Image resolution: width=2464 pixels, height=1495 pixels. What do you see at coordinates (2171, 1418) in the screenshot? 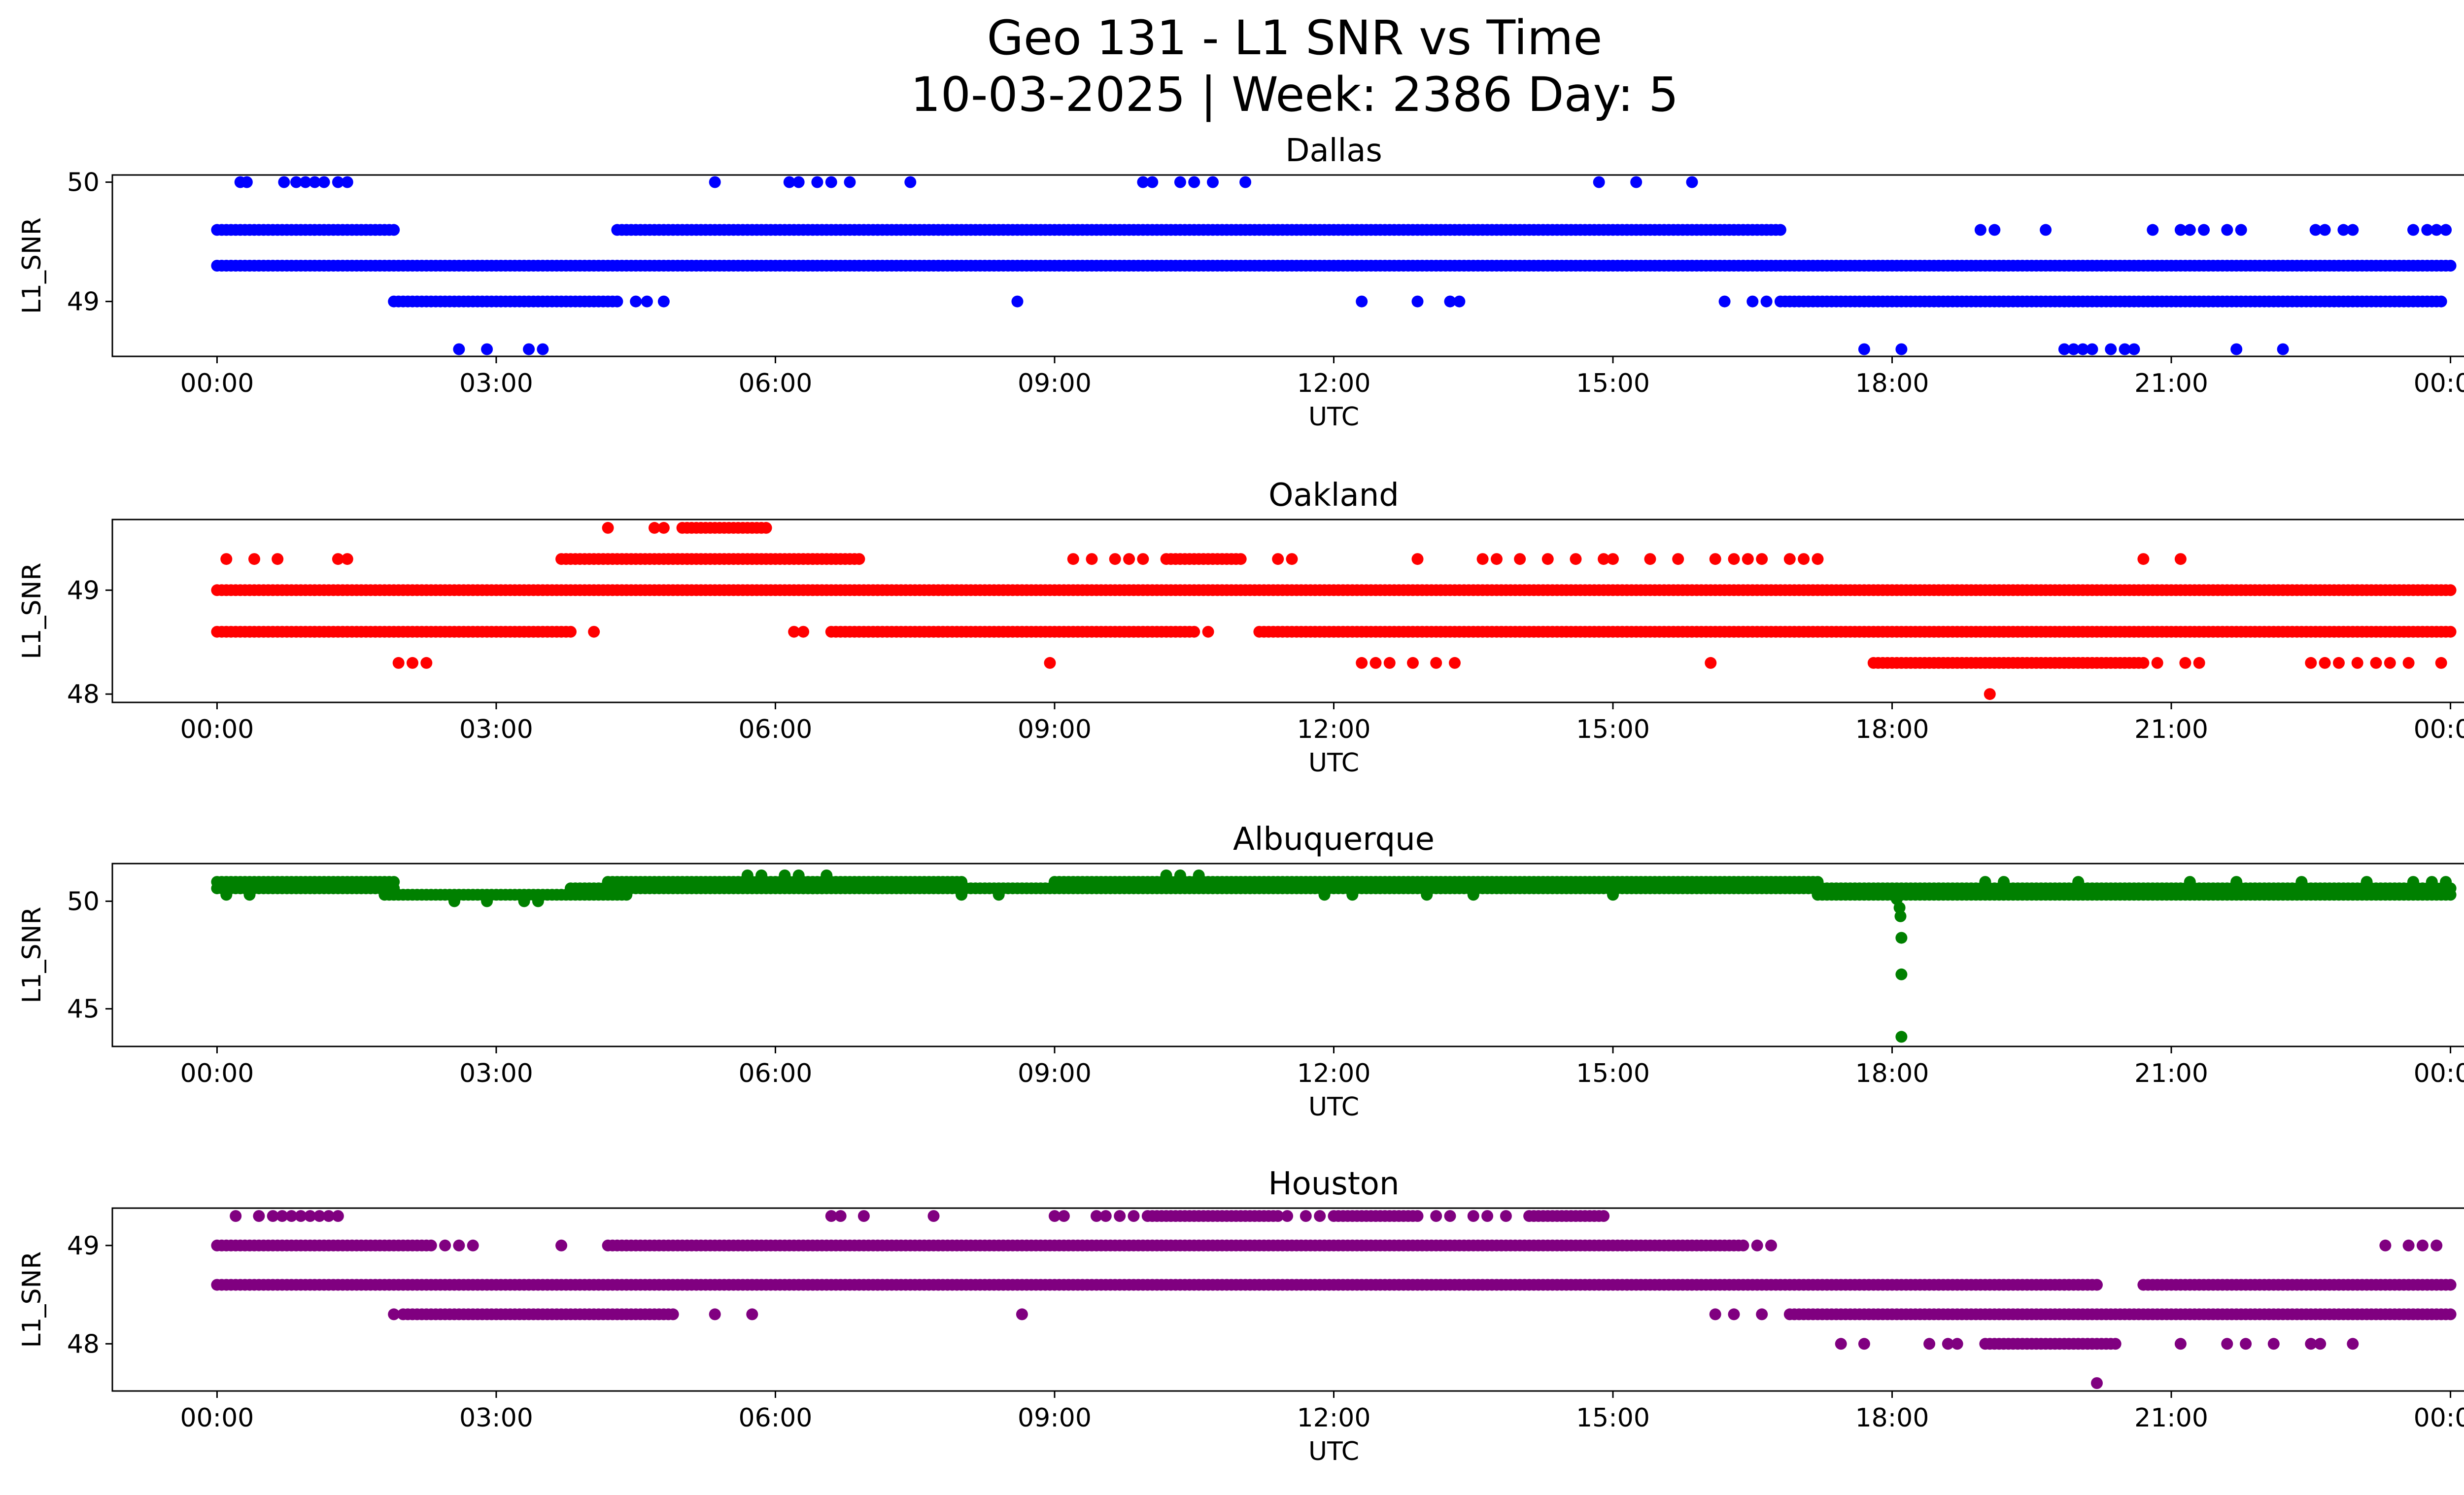
I see `x-tick-label: 21:00` at bounding box center [2171, 1418].